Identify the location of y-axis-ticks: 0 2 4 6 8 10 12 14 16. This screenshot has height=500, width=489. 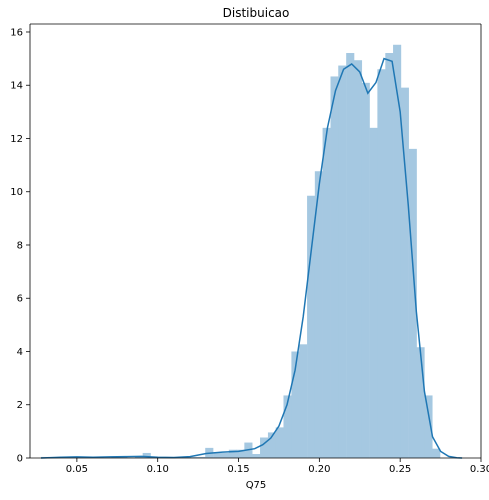
(20, 246).